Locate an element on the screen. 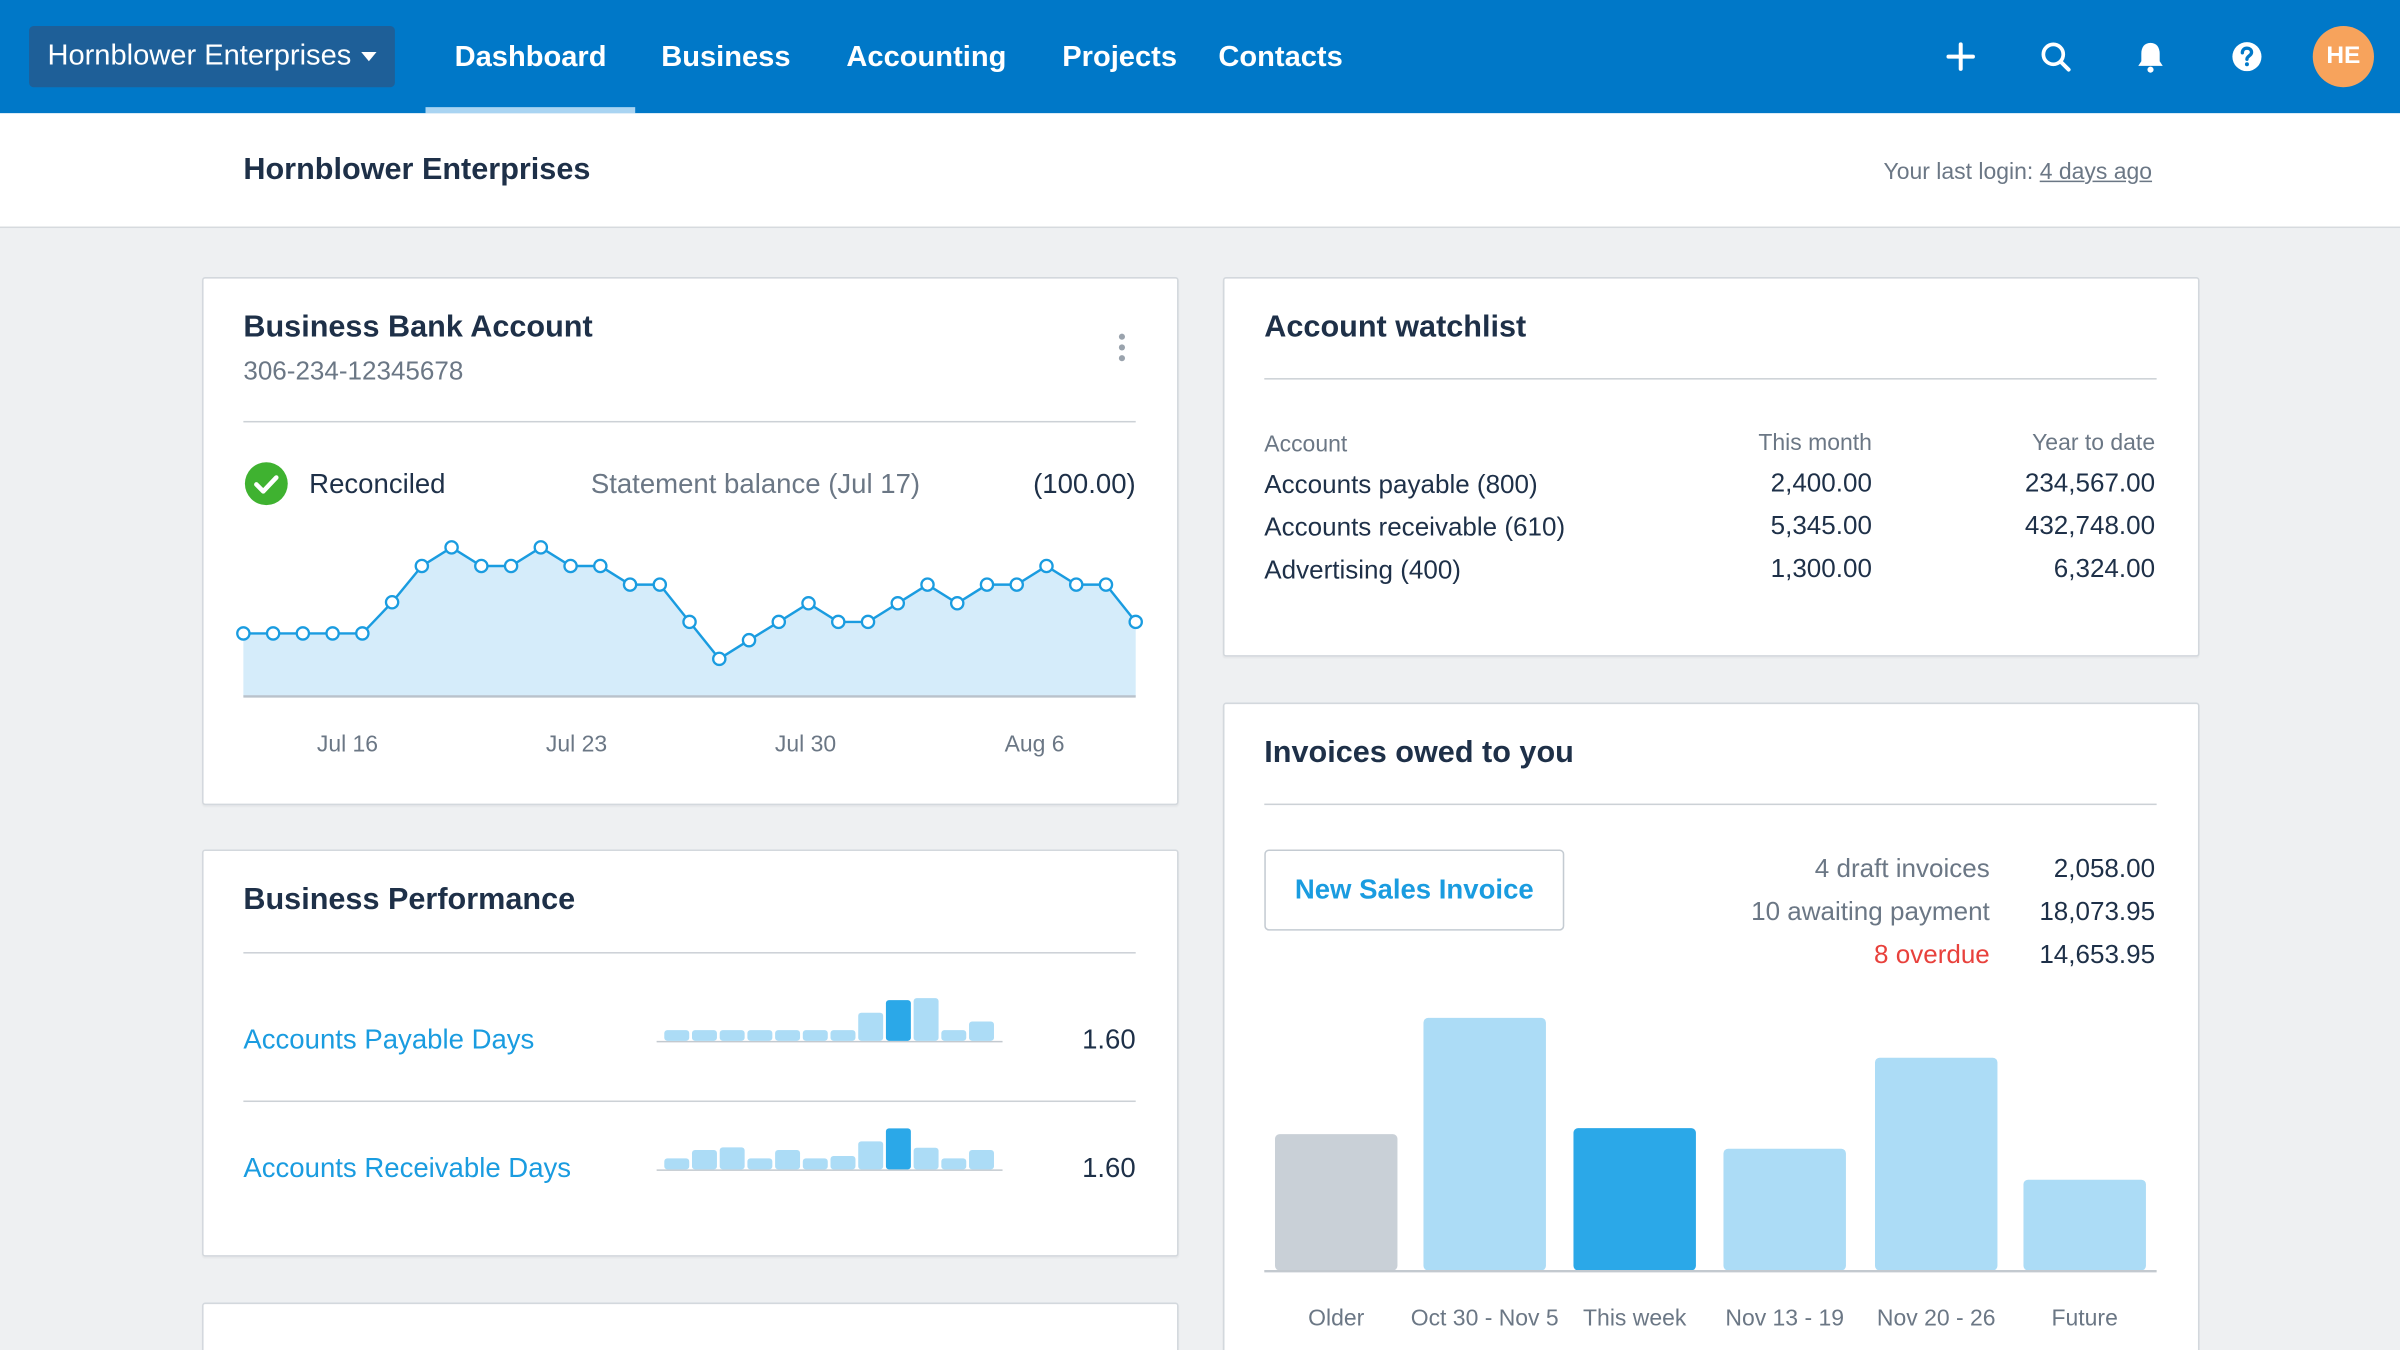 This screenshot has width=2400, height=1350. dashboard-card is located at coordinates (690, 1326).